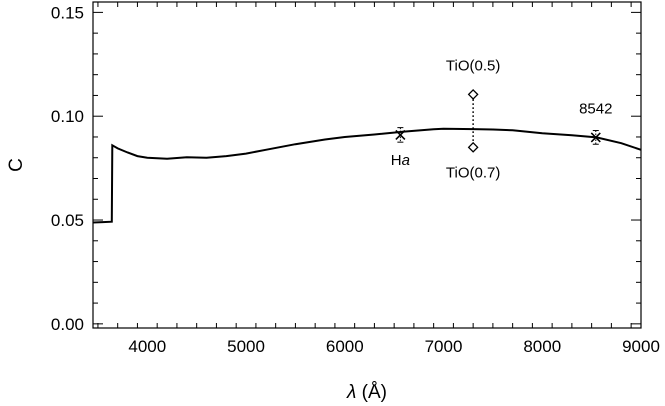 This screenshot has width=665, height=406. I want to click on x-tick-label: 5000, so click(246, 346).